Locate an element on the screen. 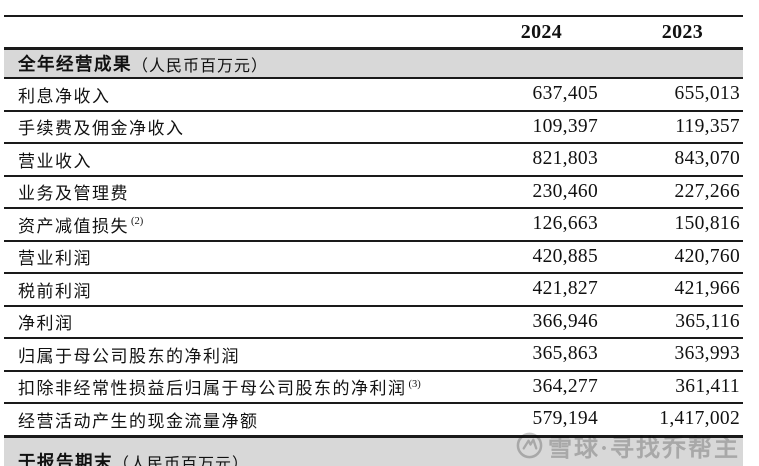  row-label: 归属于母公司股东的净利润 is located at coordinates (129, 356).